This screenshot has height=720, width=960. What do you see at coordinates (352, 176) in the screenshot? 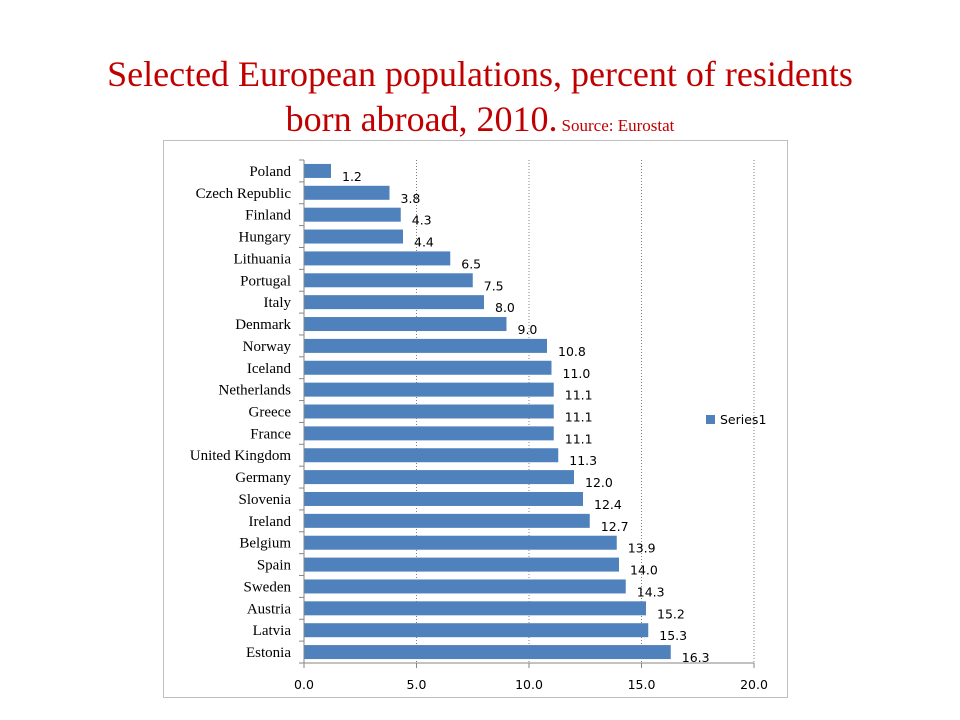
I see `value-label-0: 1.2` at bounding box center [352, 176].